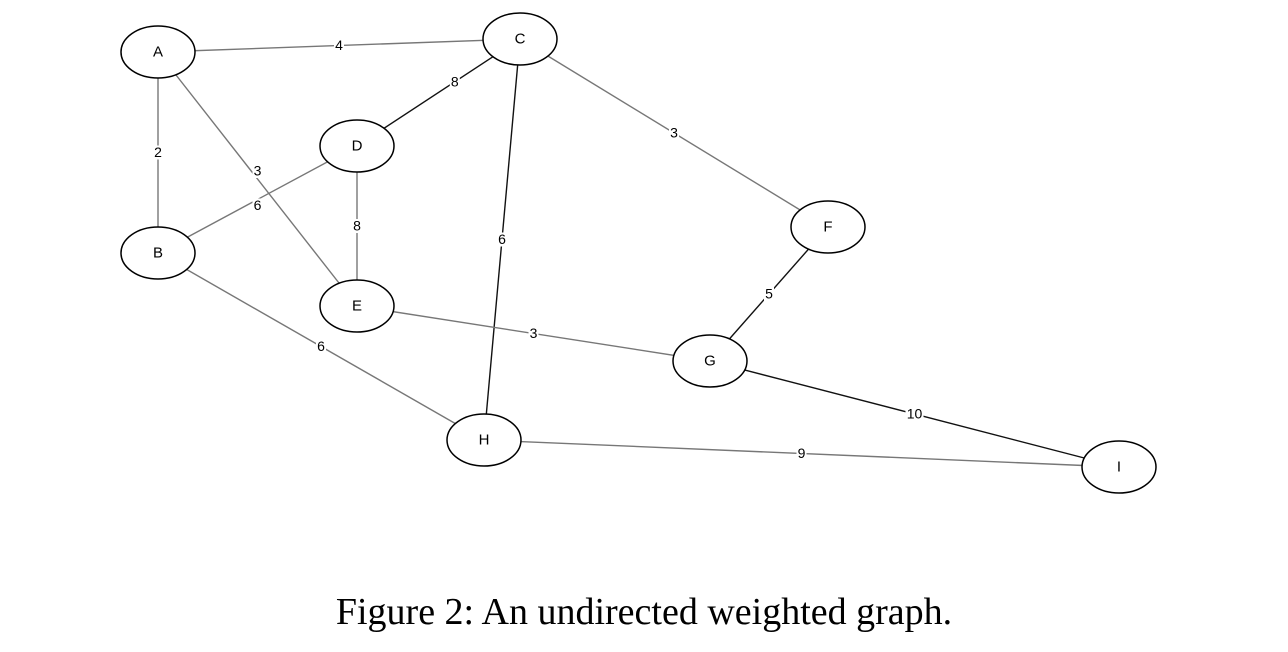 This screenshot has height=652, width=1288. I want to click on node-label-h: H, so click(484, 440).